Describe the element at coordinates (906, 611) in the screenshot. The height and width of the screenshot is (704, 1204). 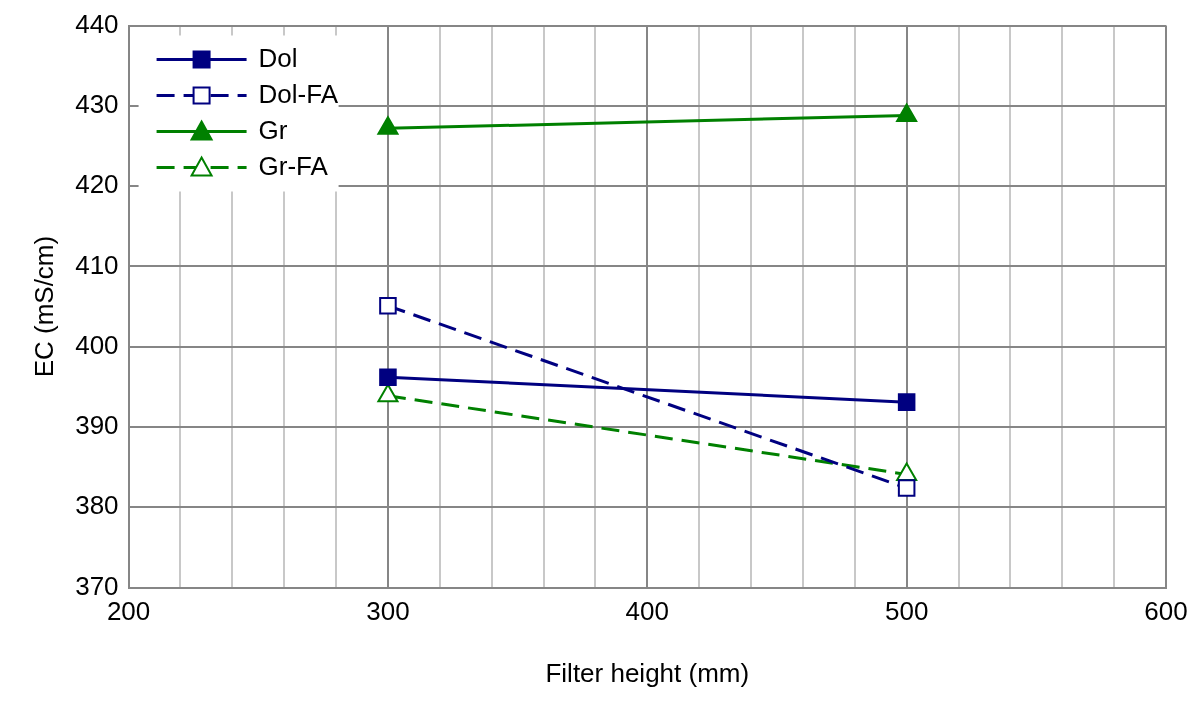
I see `x-tick-label: 500` at that location.